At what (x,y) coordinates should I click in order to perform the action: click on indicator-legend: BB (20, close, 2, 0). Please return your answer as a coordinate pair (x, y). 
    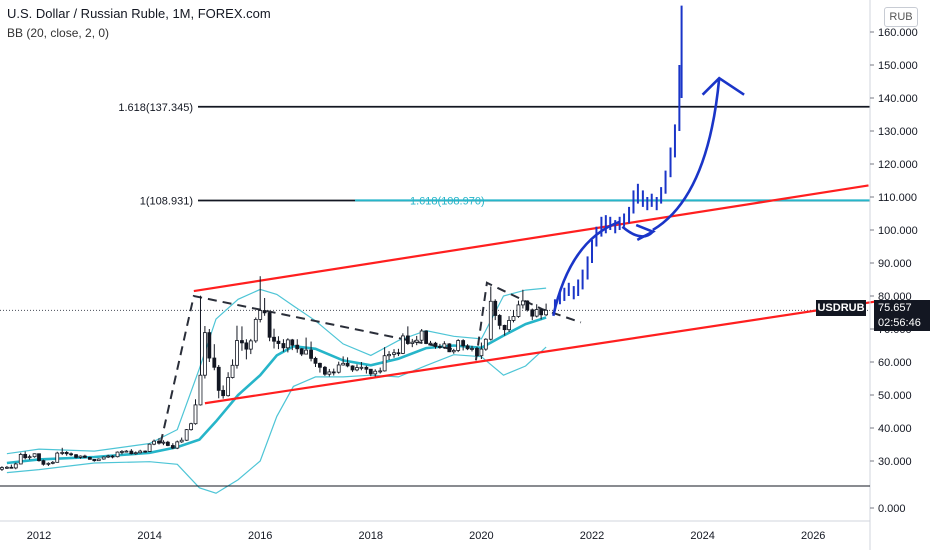
    Looking at the image, I should click on (58, 33).